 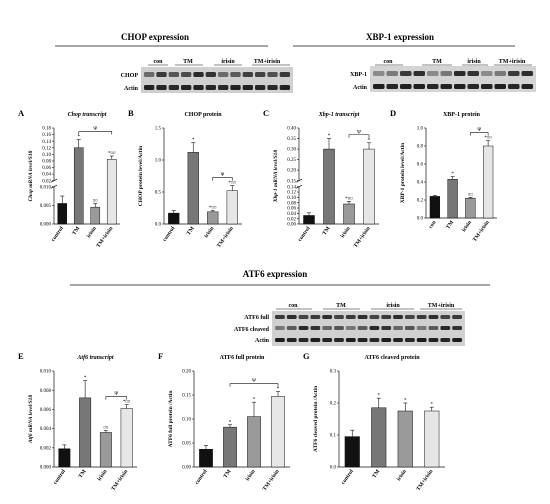 I want to click on y-tick-label: 0.006, so click(x=46, y=410).